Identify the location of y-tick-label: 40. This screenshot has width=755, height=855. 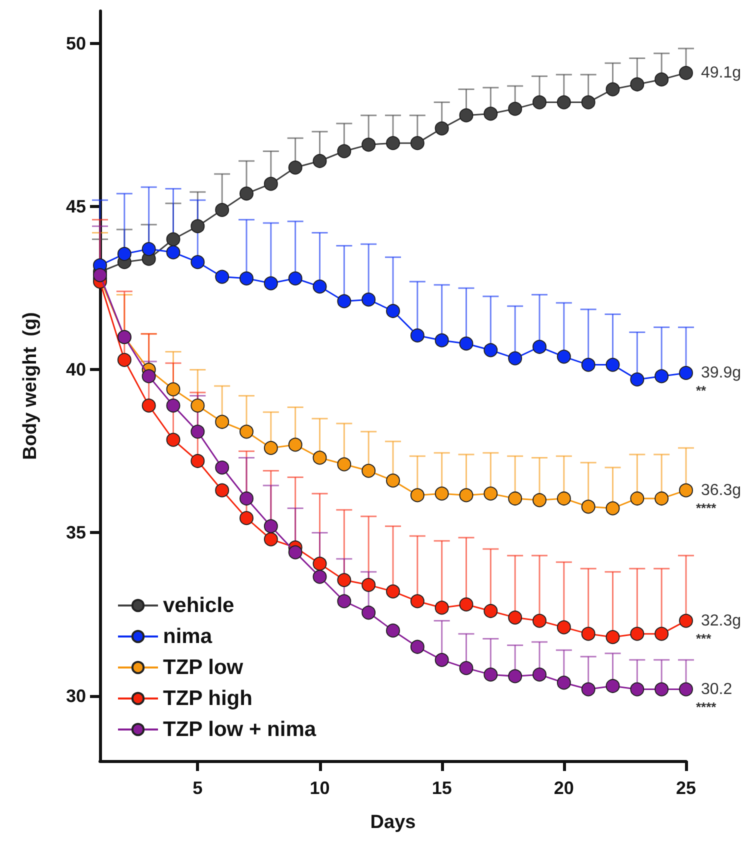
(76, 370).